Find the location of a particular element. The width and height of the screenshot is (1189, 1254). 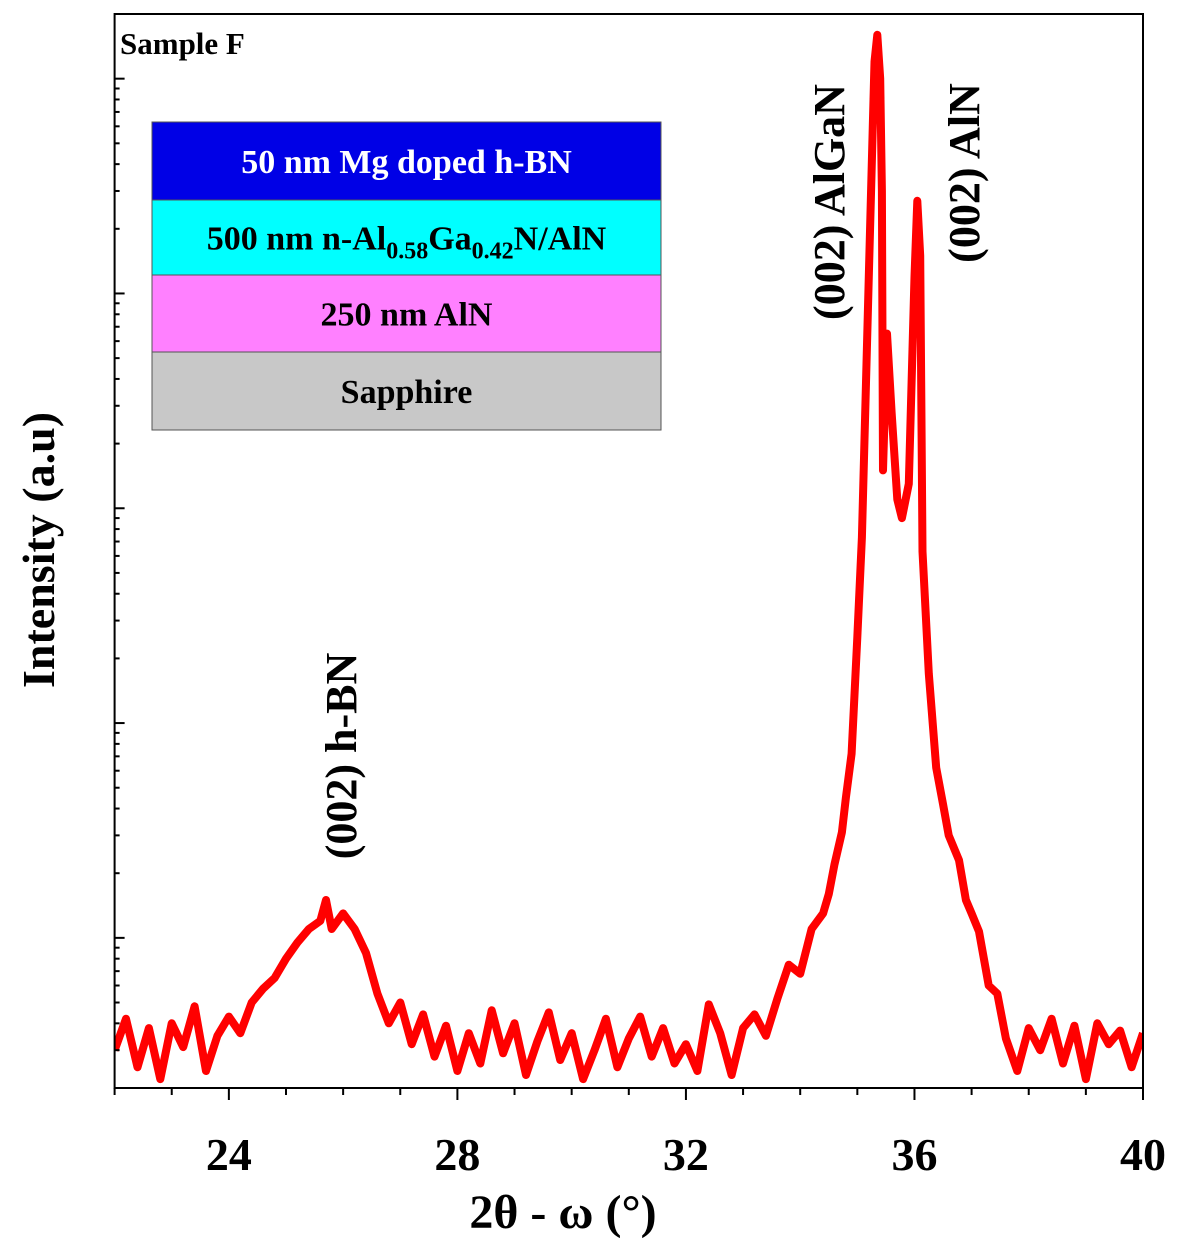

layer-label-part: Ga is located at coordinates (449, 239).